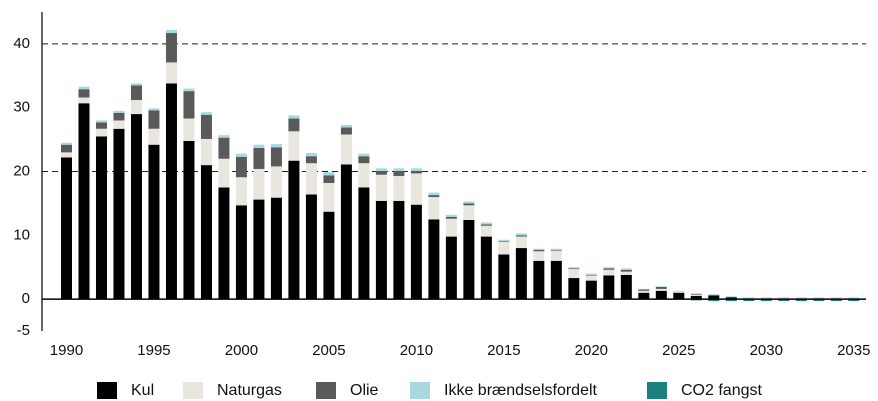  I want to click on legend-label: Olie, so click(364, 390).